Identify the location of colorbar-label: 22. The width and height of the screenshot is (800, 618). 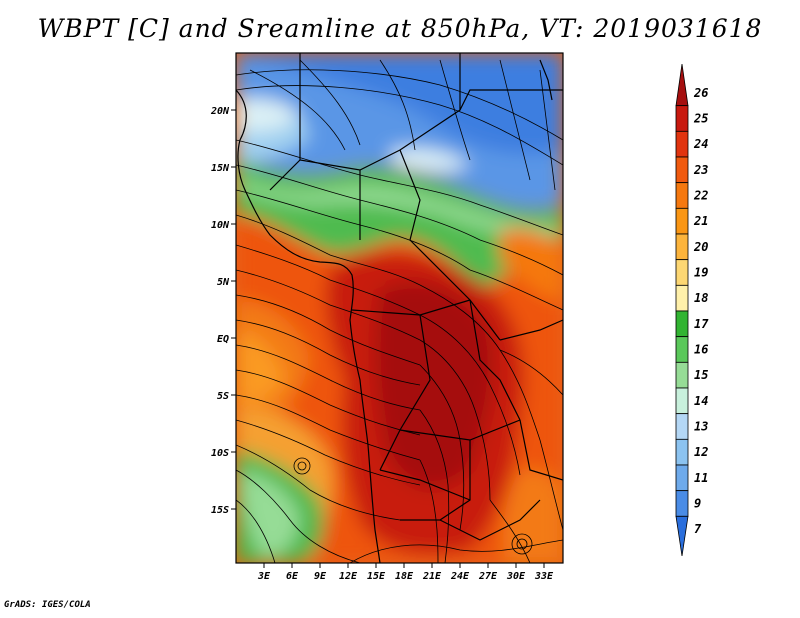
(700, 196).